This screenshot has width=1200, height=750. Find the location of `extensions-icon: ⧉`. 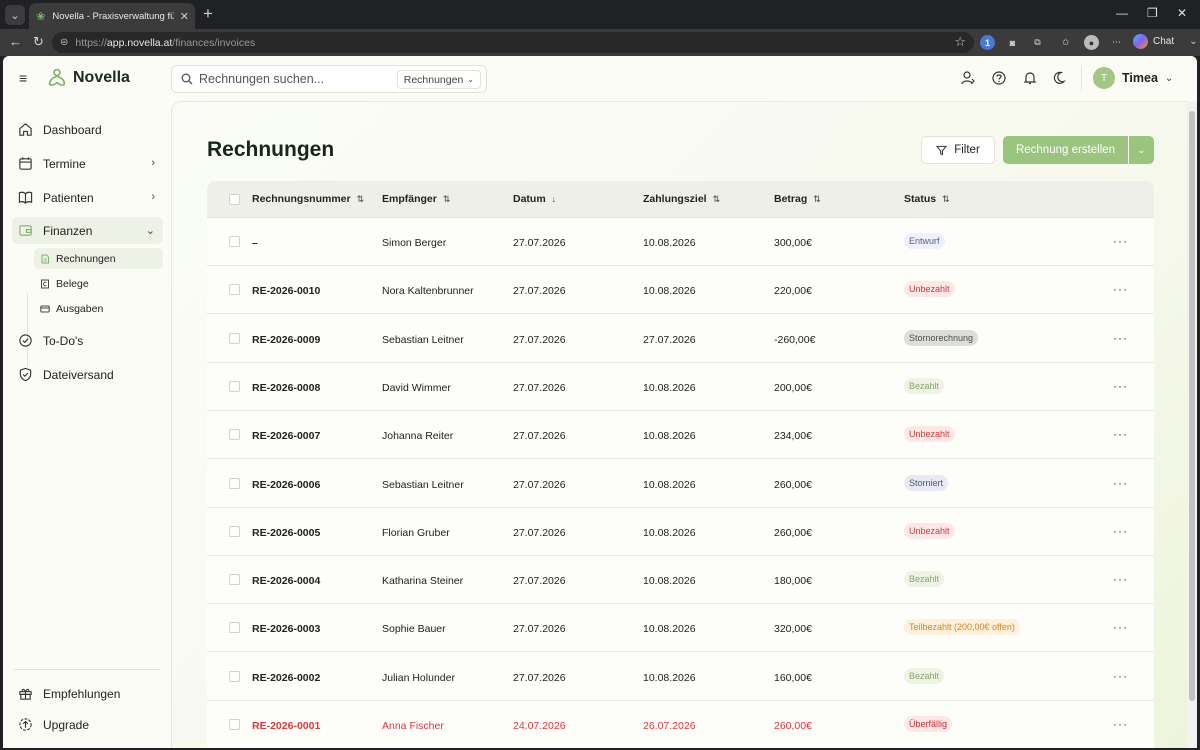

extensions-icon: ⧉ is located at coordinates (1037, 42).